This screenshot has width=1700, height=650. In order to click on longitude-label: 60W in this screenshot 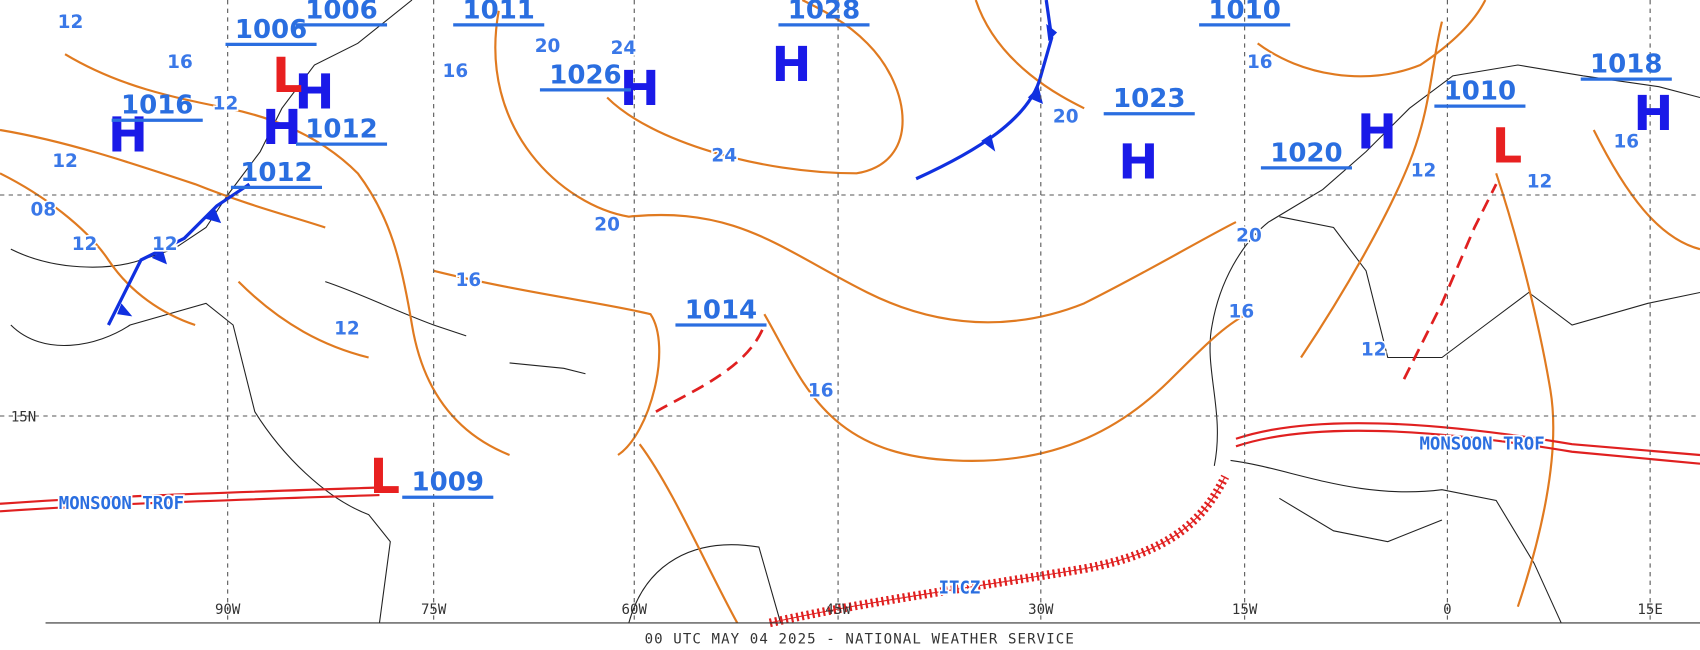, I will do `click(635, 610)`.